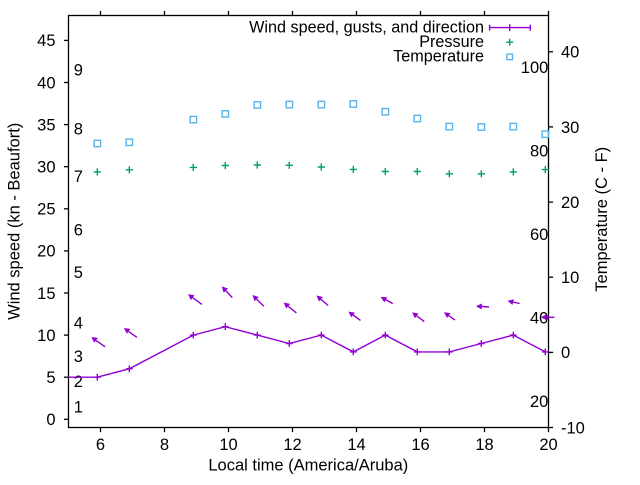 The width and height of the screenshot is (640, 485). What do you see at coordinates (535, 68) in the screenshot?
I see `svg-text: 100` at bounding box center [535, 68].